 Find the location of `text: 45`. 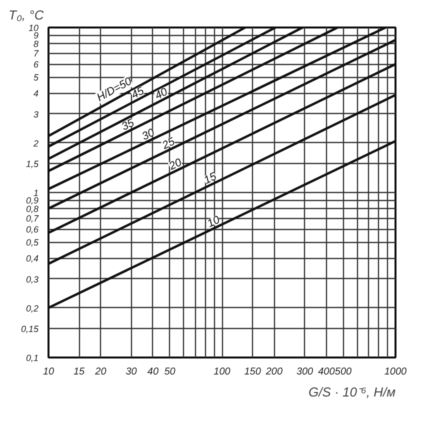

text: 45 is located at coordinates (138, 93).